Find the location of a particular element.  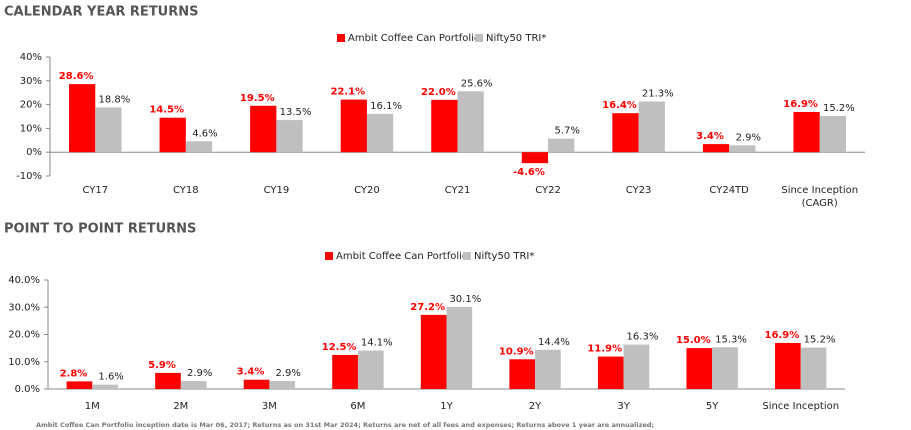

x-tick-label: 3Y is located at coordinates (623, 406).